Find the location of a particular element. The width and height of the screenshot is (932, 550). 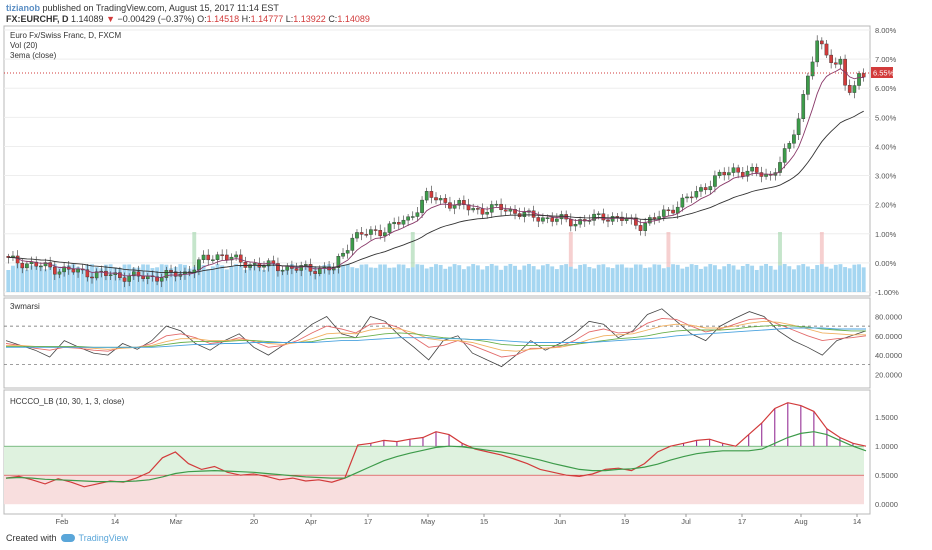

hccco-lines is located at coordinates (436, 445).